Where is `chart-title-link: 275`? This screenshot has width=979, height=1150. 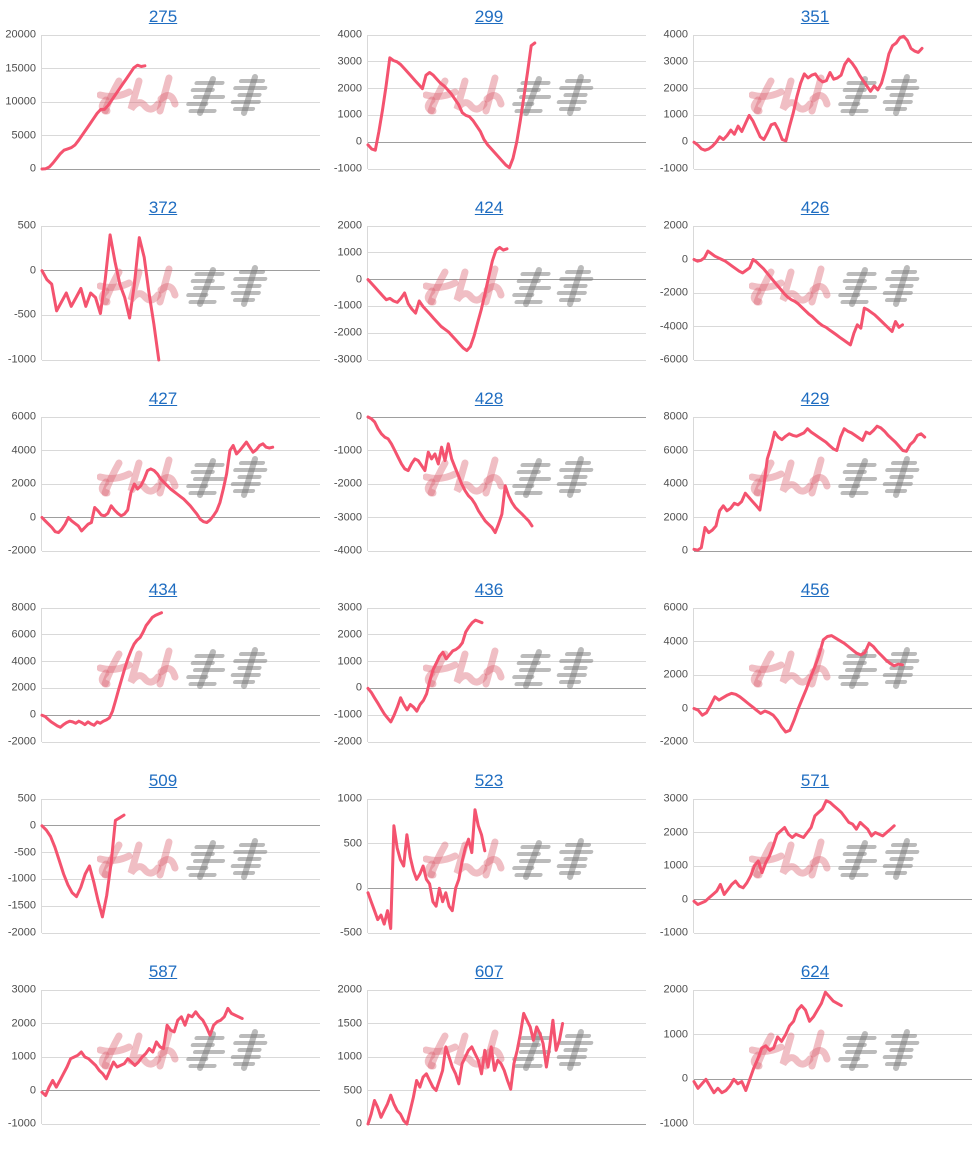
chart-title-link: 275 is located at coordinates (163, 16).